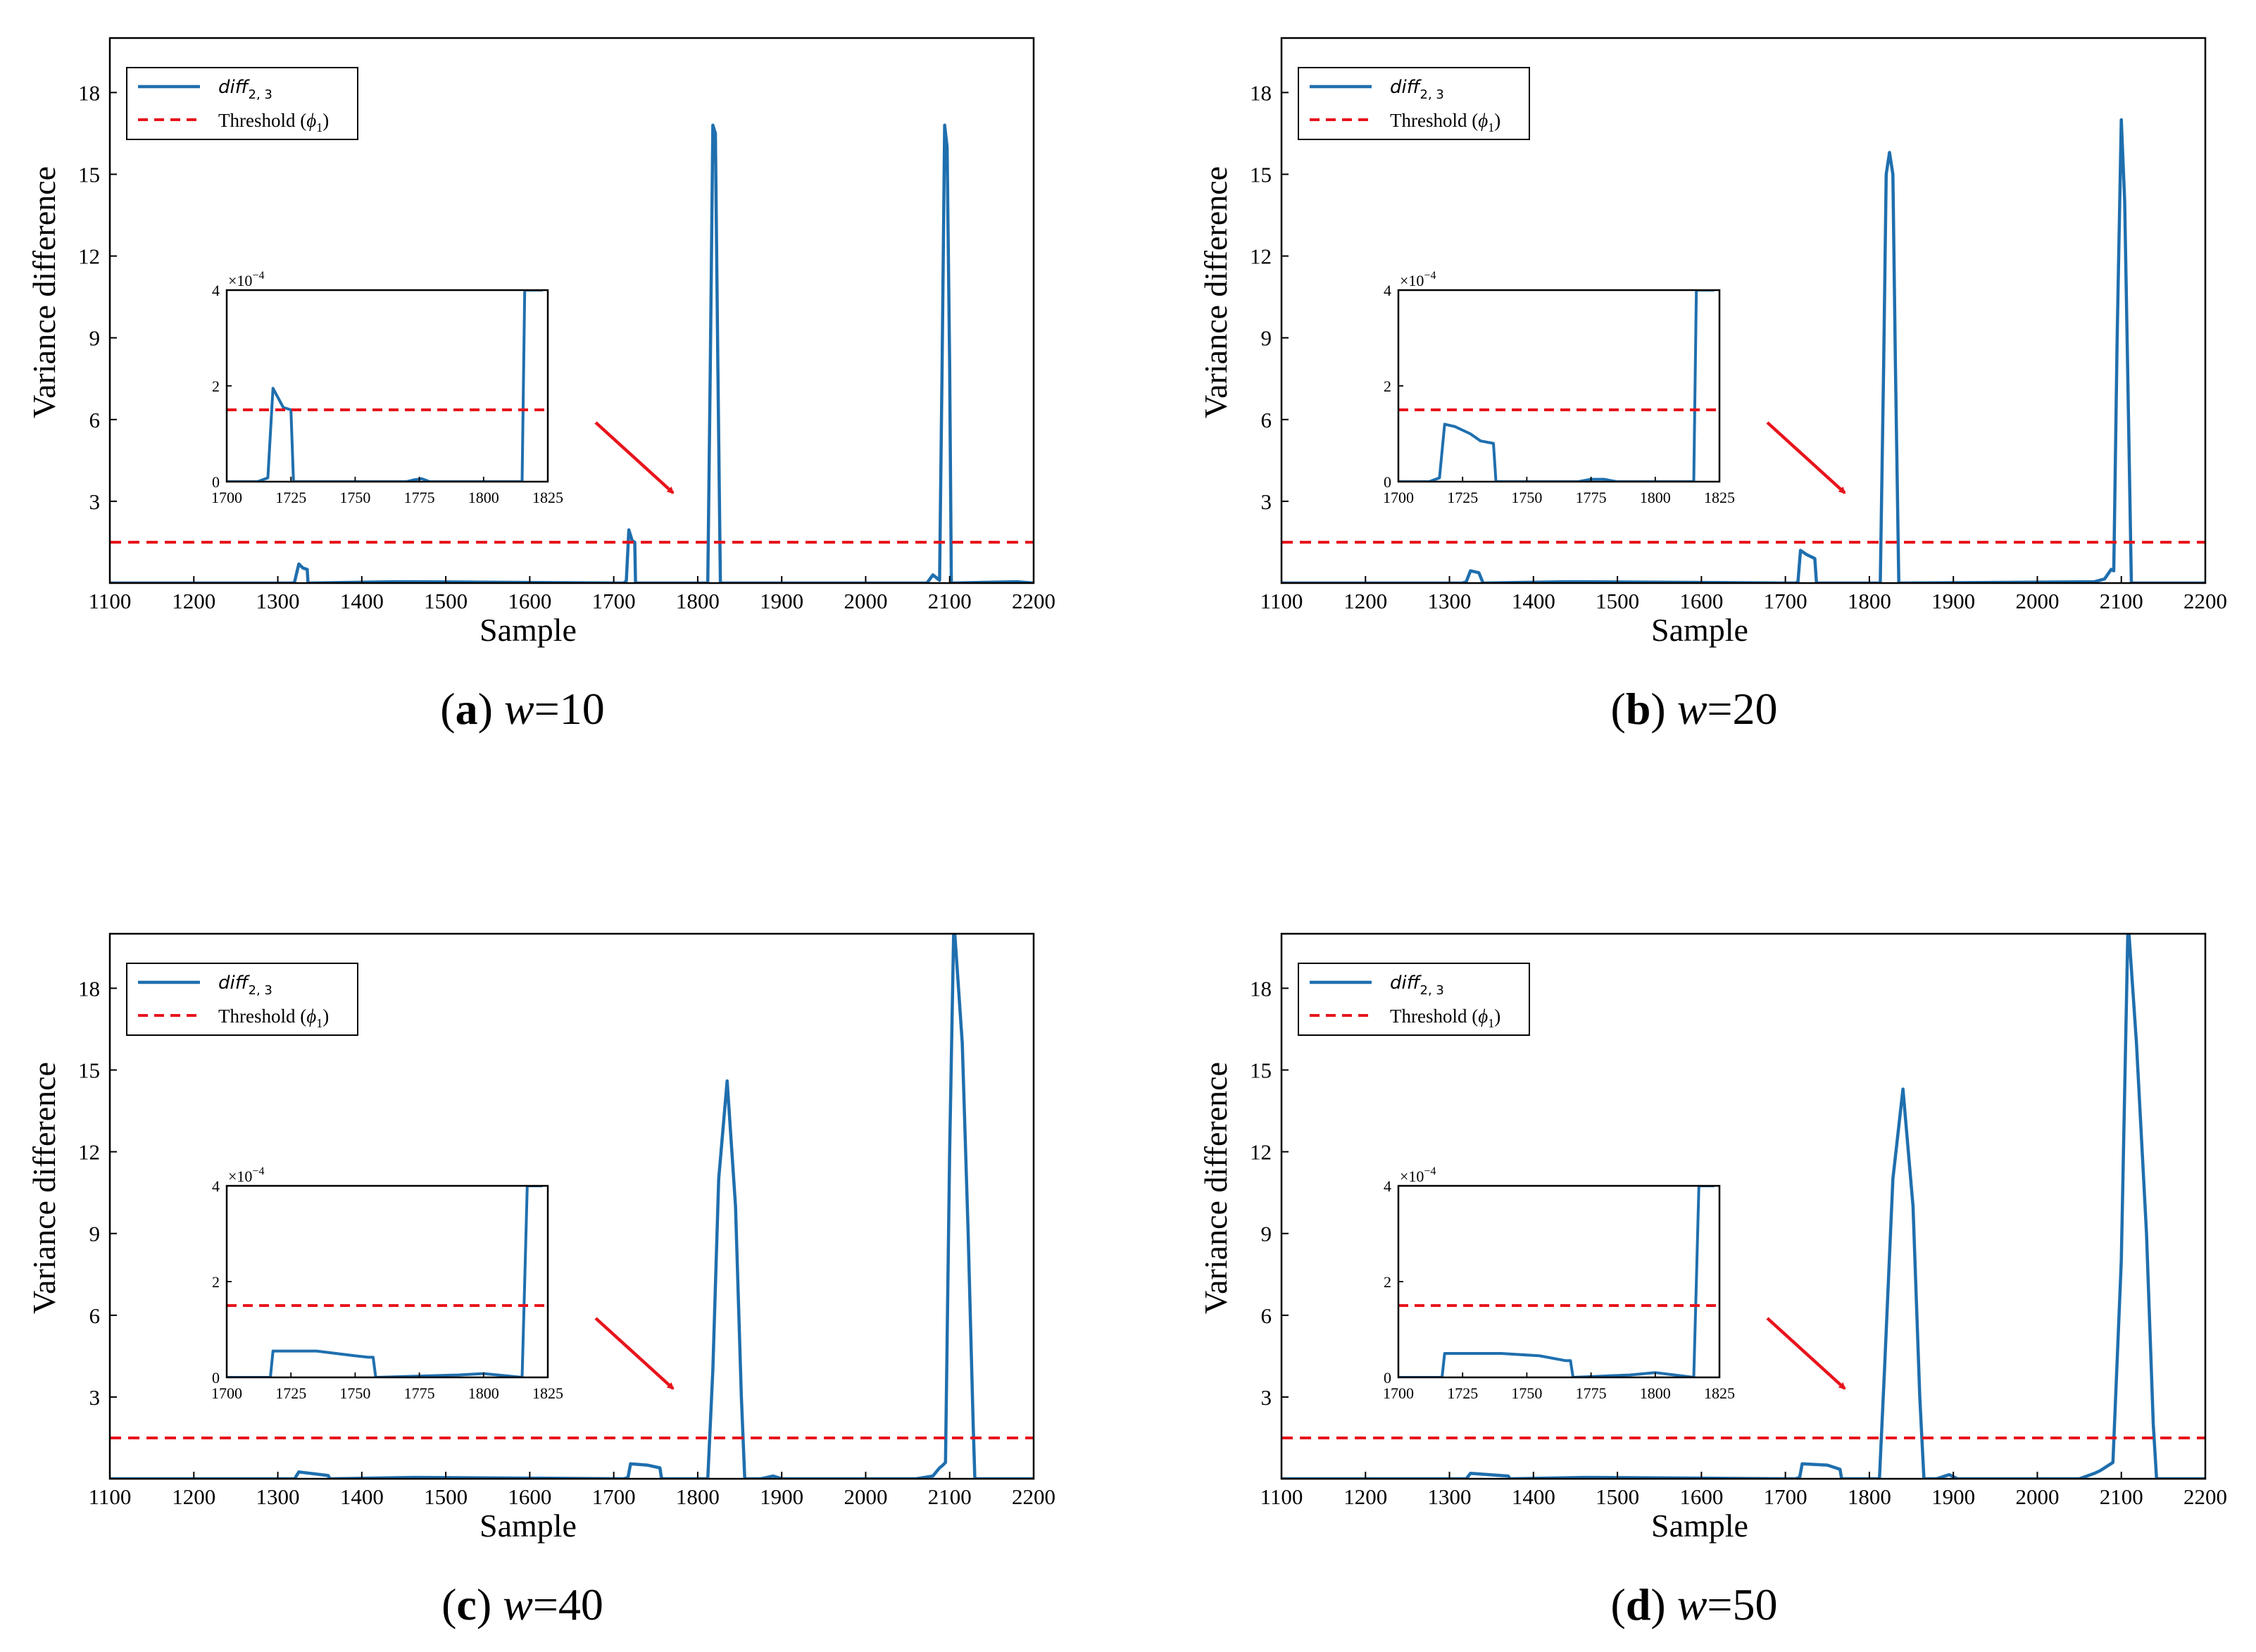 The image size is (2256, 1652). Describe the element at coordinates (227, 1393) in the screenshot. I see `inset-x-tick-label: 1700` at that location.